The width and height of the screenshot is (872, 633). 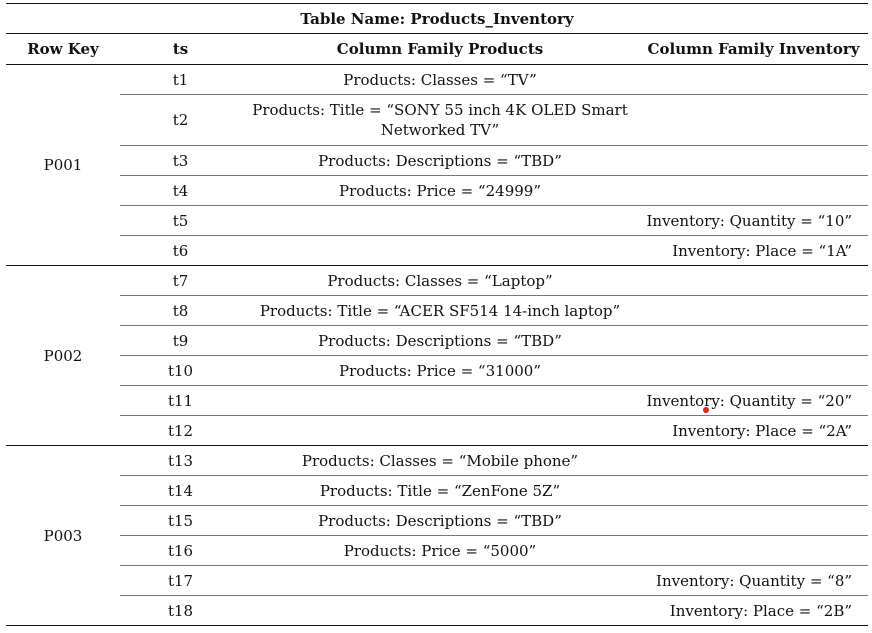 What do you see at coordinates (754, 400) in the screenshot?
I see `inventory-cell: Inventory: Quantity = “20”` at bounding box center [754, 400].